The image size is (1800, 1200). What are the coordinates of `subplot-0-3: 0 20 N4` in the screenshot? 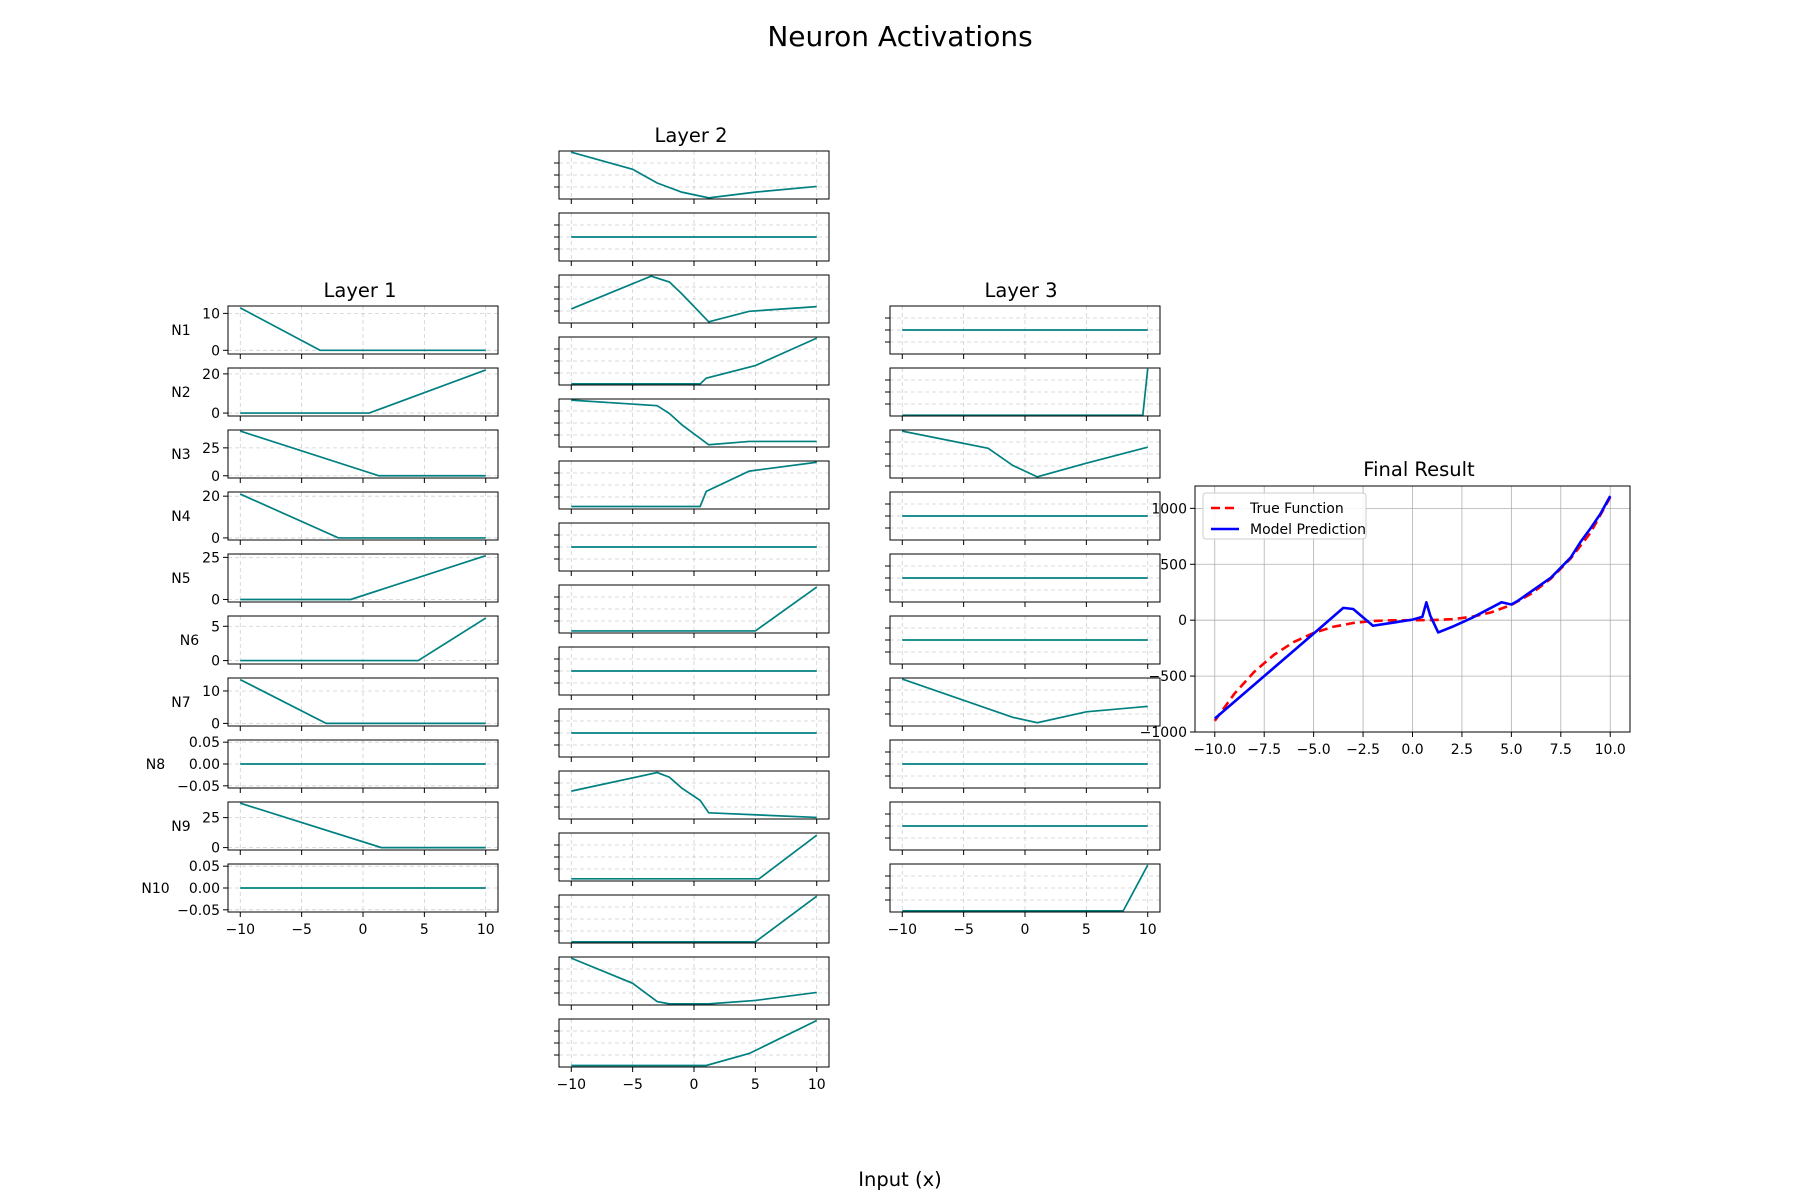 It's located at (335, 518).